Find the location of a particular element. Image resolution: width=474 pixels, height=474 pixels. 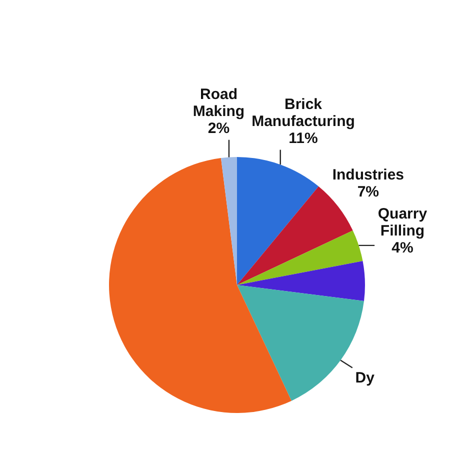

slice-label: Road Making is located at coordinates (218, 103).